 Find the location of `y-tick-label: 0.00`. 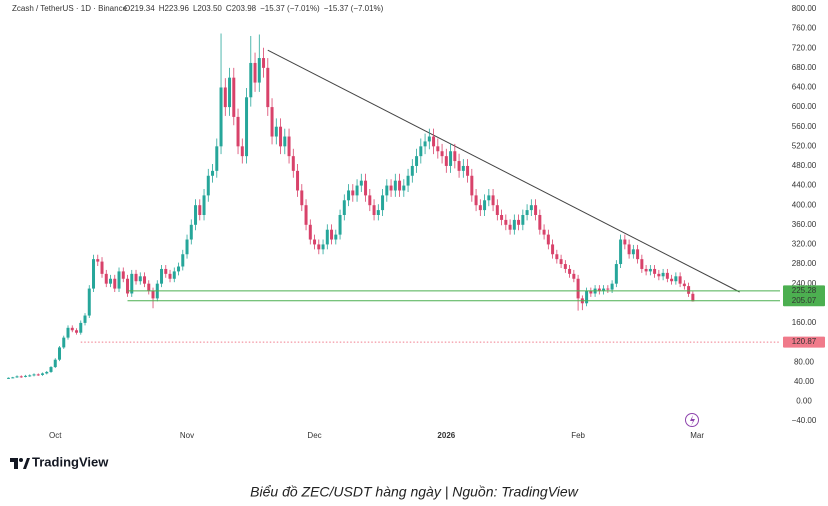

y-tick-label: 0.00 is located at coordinates (804, 400).